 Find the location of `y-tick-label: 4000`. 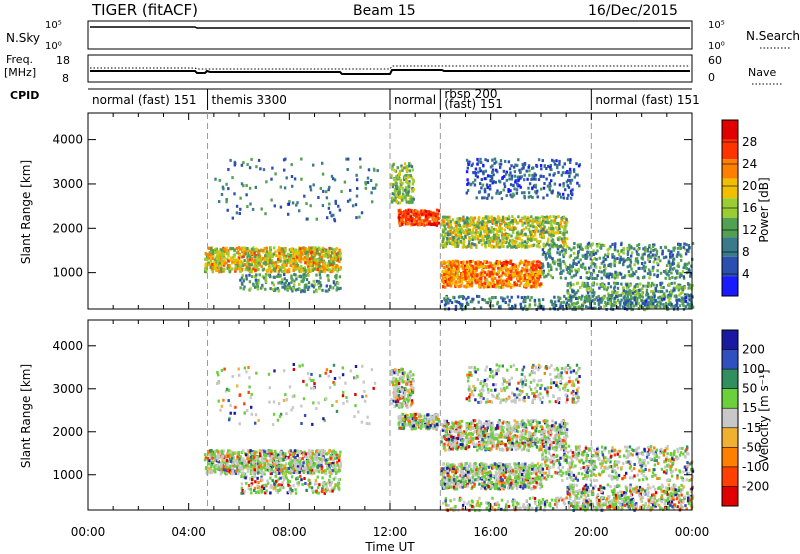

y-tick-label: 4000 is located at coordinates (67, 140).